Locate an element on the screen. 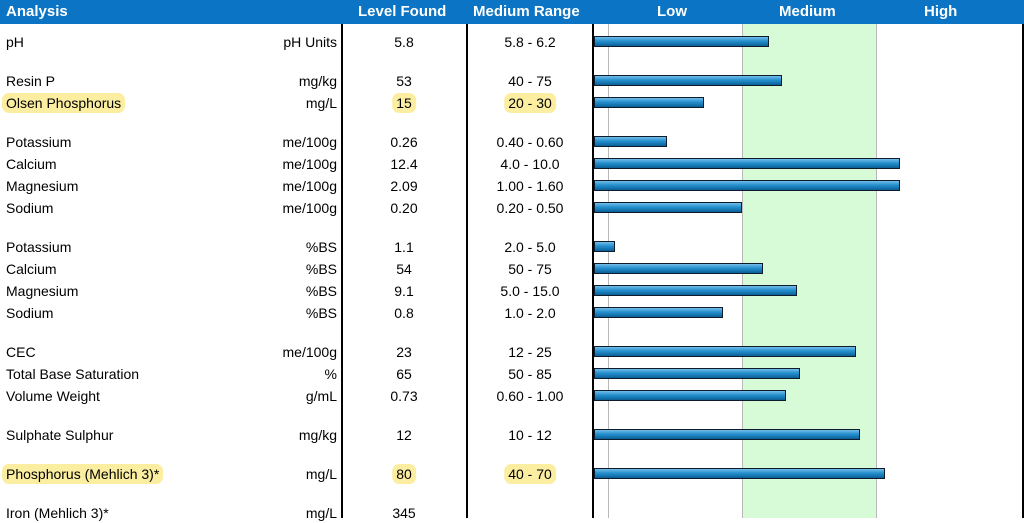  analysis-header: Analysis is located at coordinates (37, 11).